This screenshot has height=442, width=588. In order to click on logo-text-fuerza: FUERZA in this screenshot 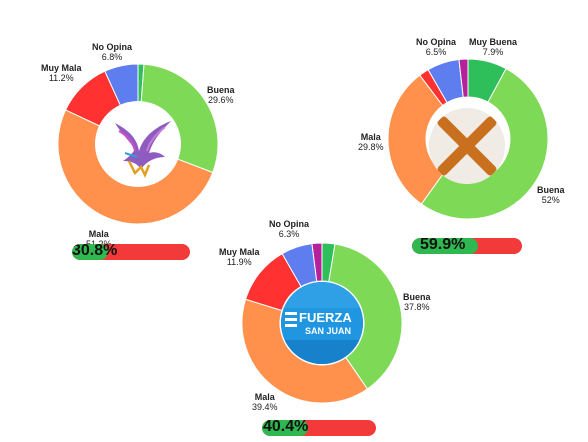, I will do `click(325, 317)`.